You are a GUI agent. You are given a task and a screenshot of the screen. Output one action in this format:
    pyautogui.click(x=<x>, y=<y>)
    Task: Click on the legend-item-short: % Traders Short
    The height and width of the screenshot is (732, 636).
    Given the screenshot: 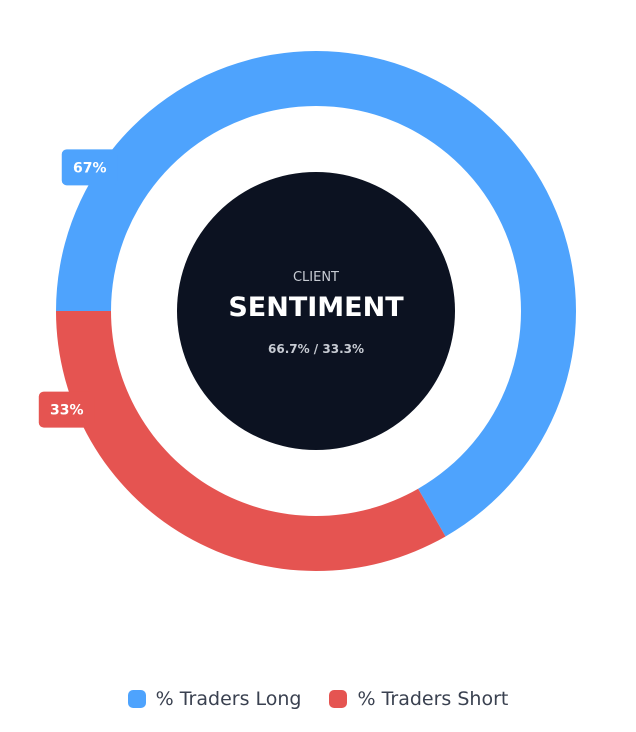 What is the action you would take?
    pyautogui.click(x=418, y=699)
    